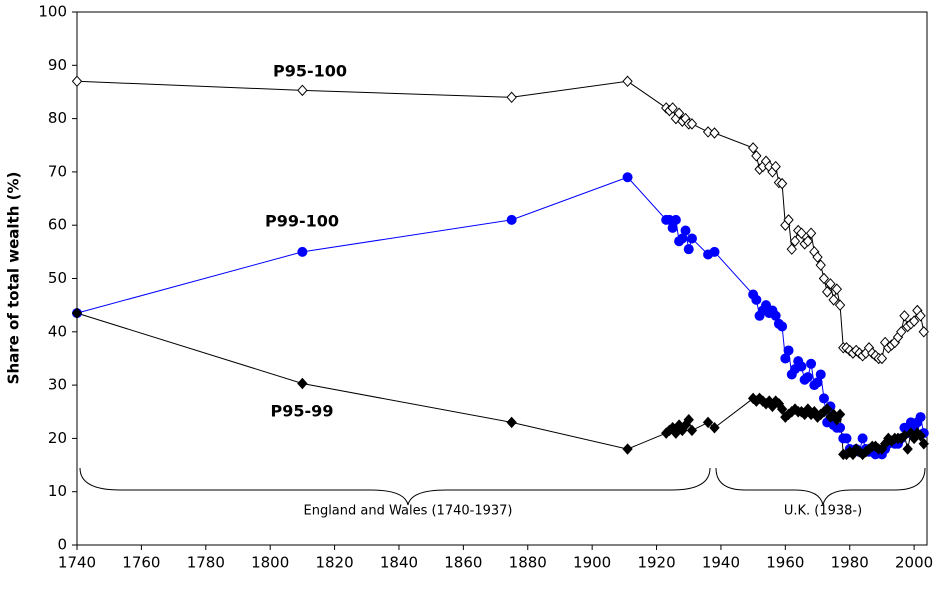 This screenshot has height=590, width=938. What do you see at coordinates (57, 225) in the screenshot?
I see `y-tick-label: 60` at bounding box center [57, 225].